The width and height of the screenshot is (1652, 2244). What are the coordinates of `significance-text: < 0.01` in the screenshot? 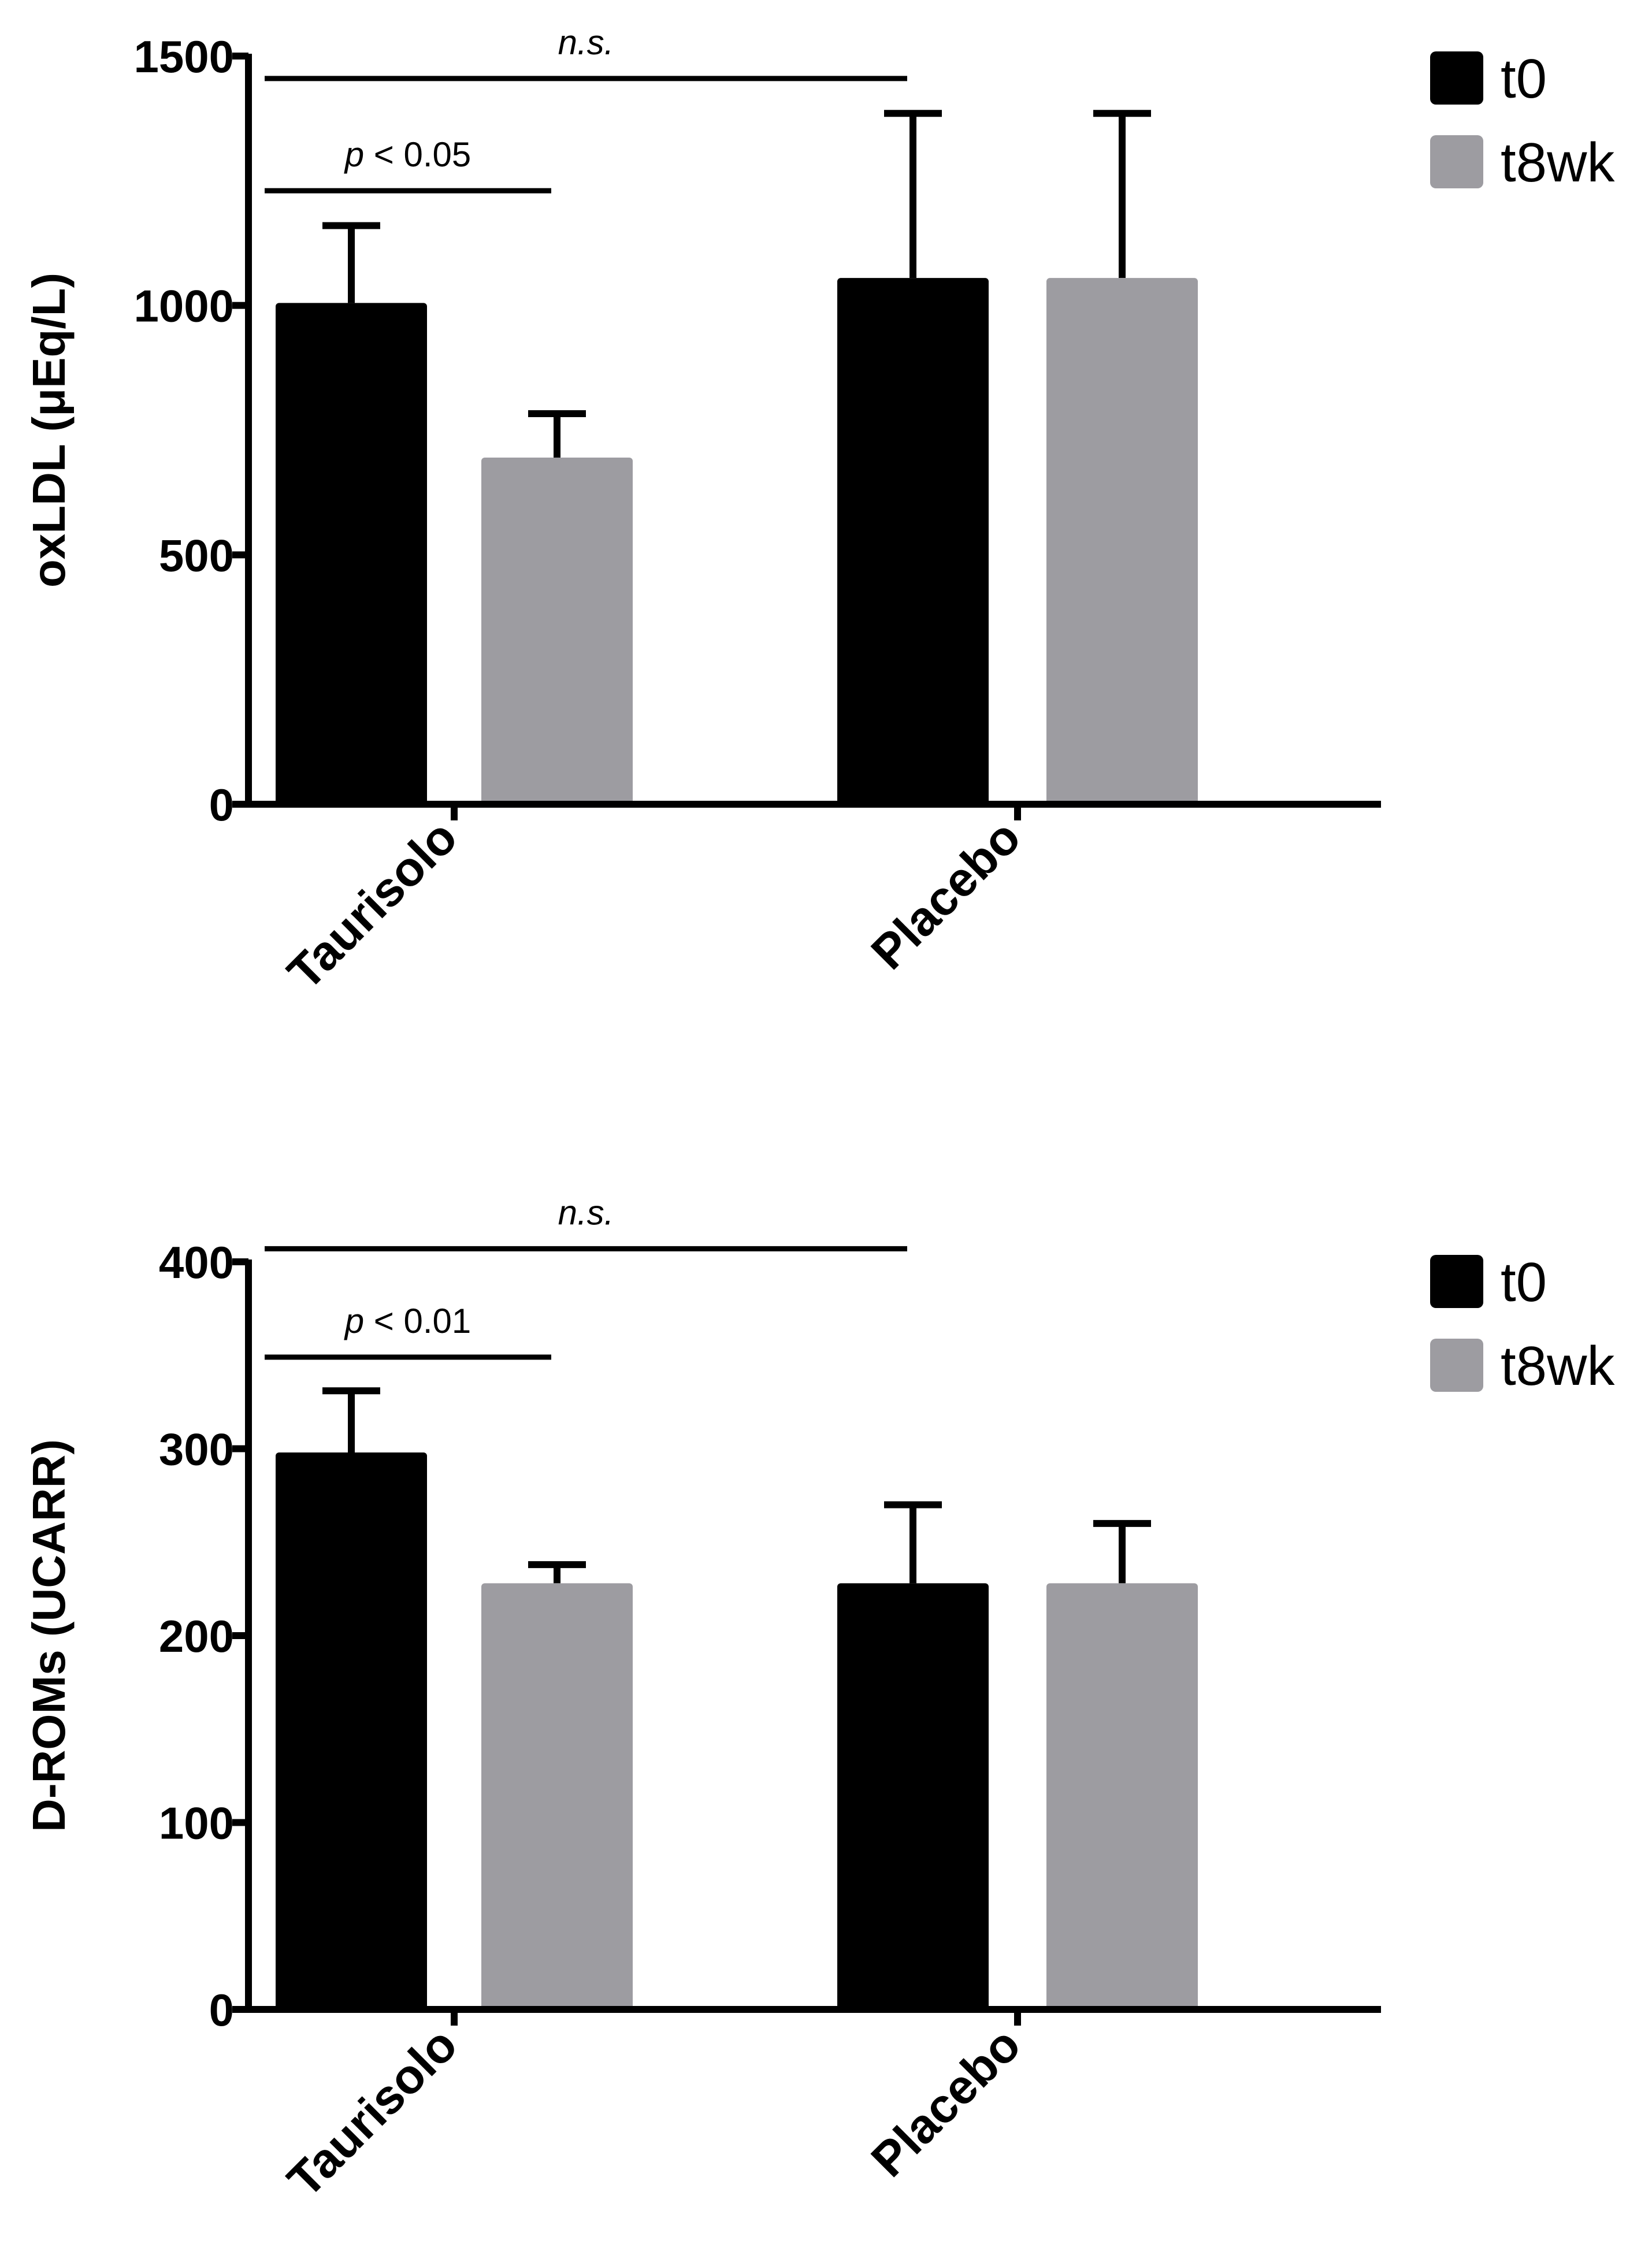 It's located at (417, 1321).